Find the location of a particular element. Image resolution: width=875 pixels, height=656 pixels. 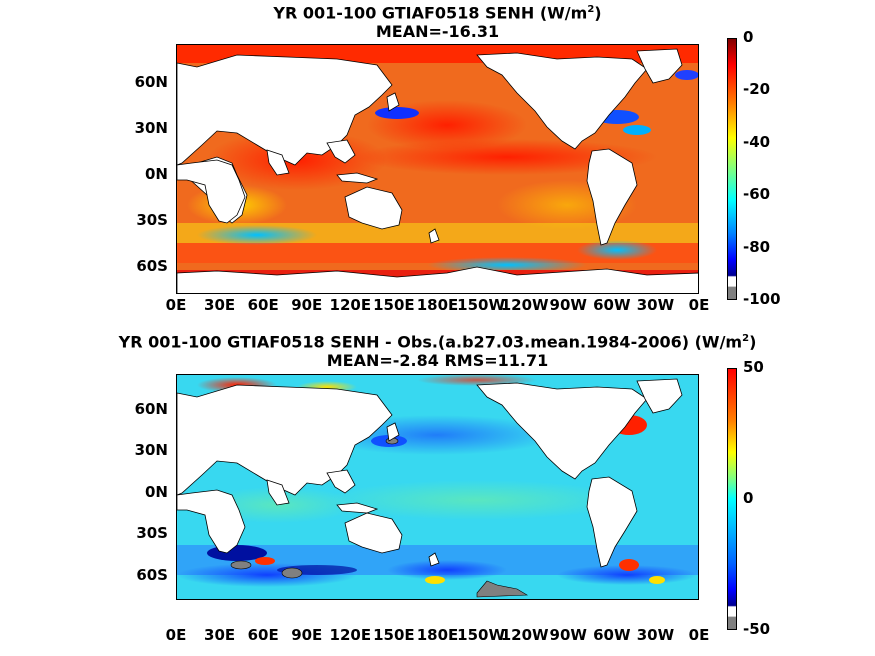

colorbar-tick-label: -50 is located at coordinates (757, 629).